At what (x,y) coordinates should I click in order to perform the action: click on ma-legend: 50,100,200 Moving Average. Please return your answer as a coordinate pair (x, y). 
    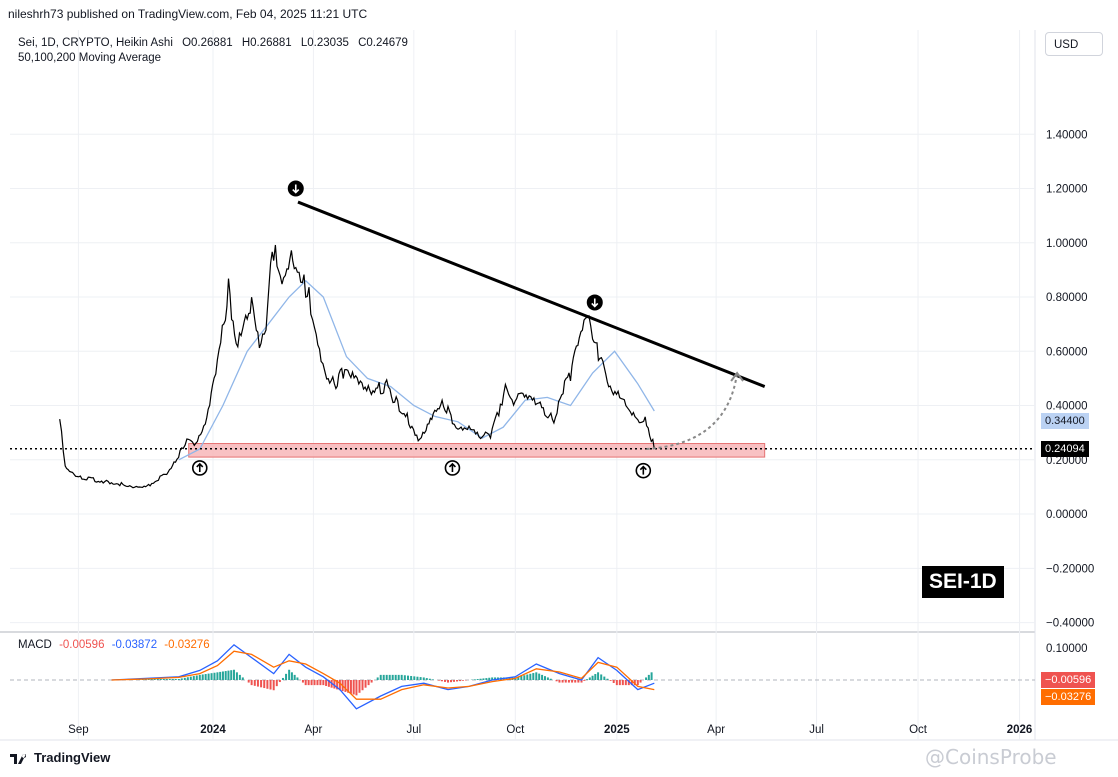
    Looking at the image, I should click on (90, 58).